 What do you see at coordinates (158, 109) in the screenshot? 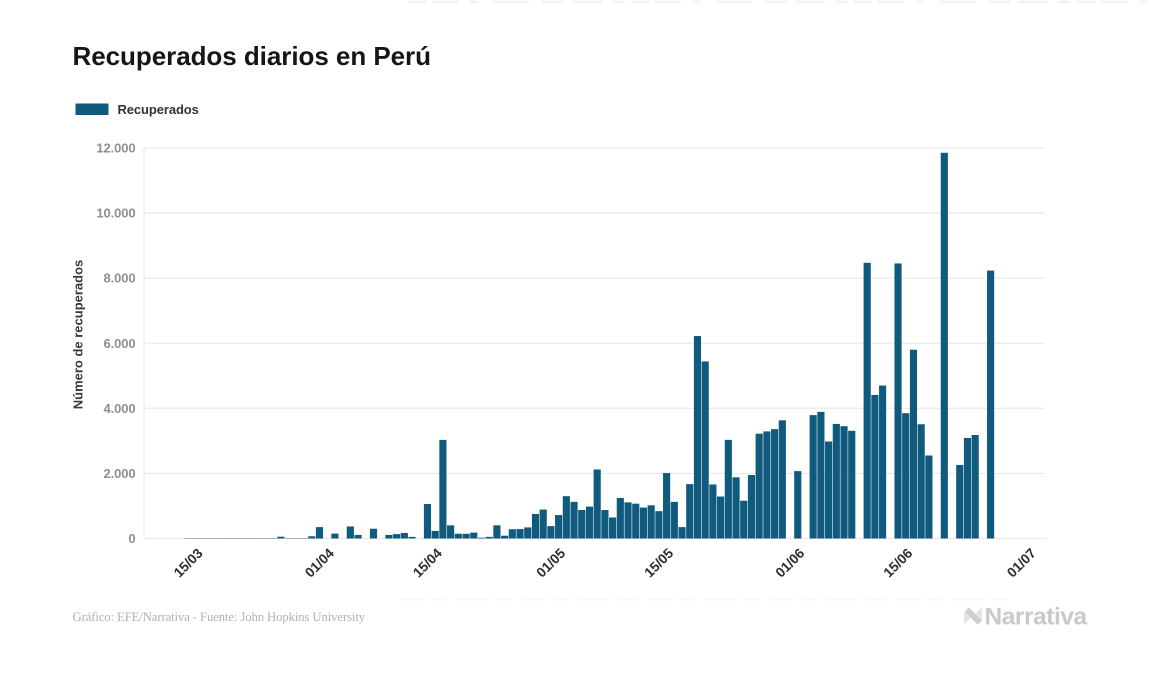
I see `svg-text: Recuperados` at bounding box center [158, 109].